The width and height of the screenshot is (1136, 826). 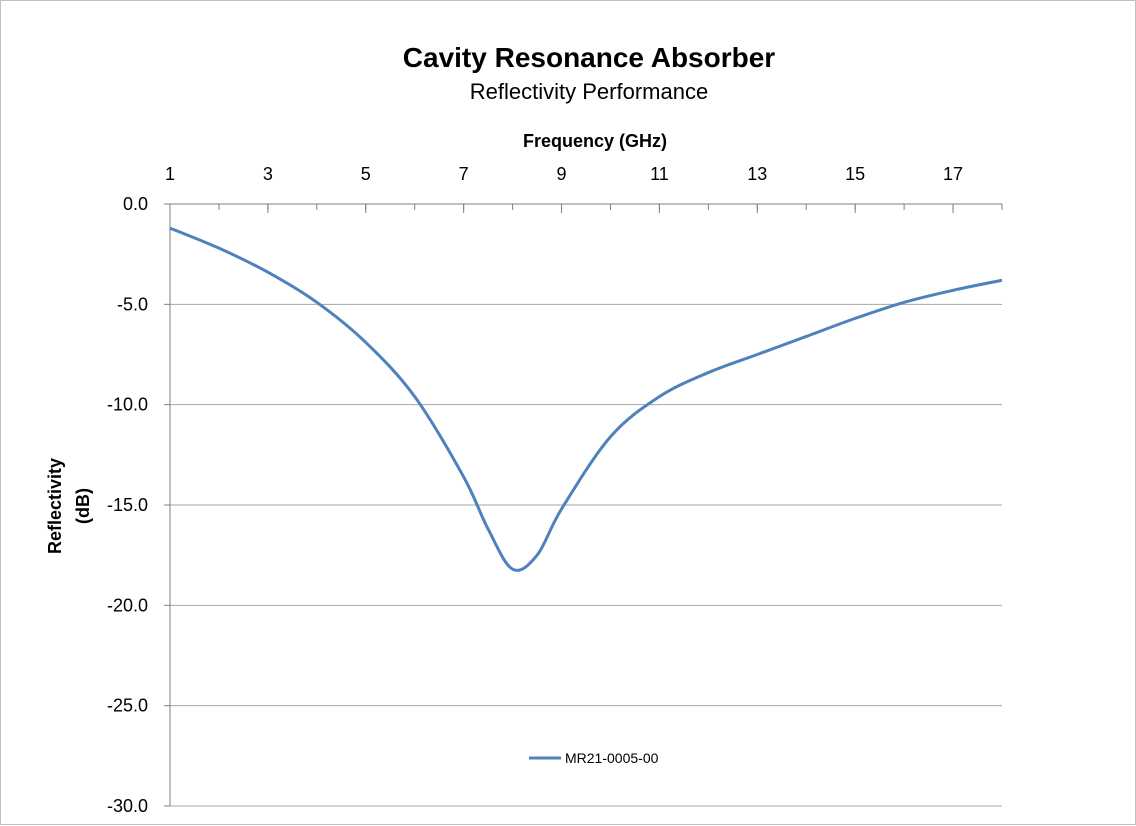 What do you see at coordinates (127, 405) in the screenshot?
I see `y-tick-label: -10.0` at bounding box center [127, 405].